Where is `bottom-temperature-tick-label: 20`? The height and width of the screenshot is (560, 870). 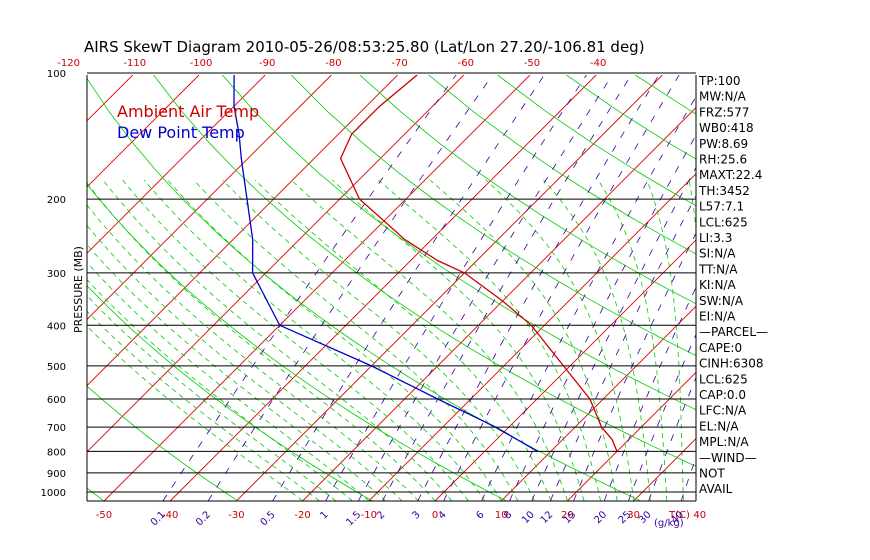 bottom-temperature-tick-label: 20 is located at coordinates (567, 515).